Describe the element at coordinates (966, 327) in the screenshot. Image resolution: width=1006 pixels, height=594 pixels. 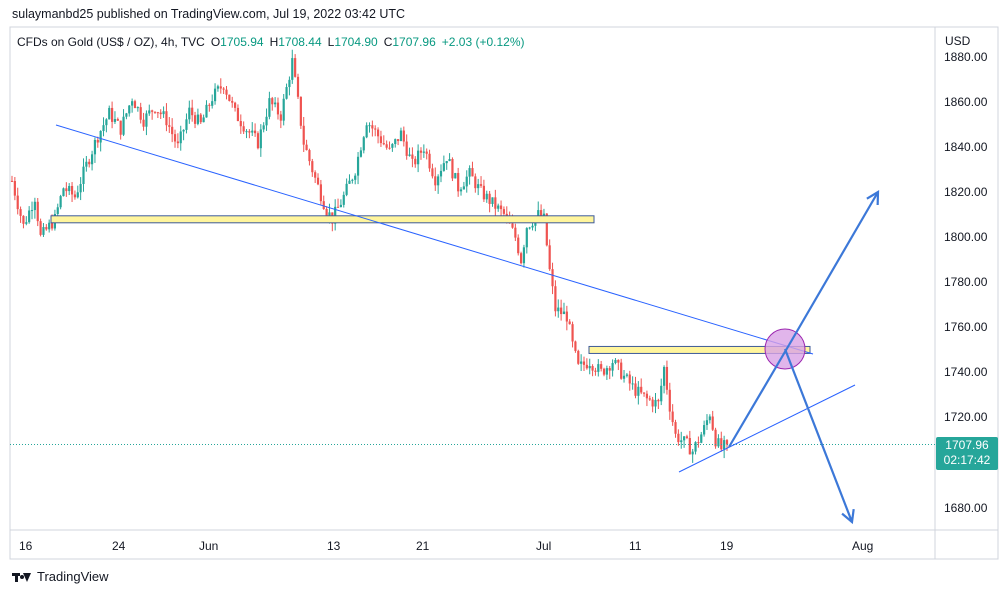
I see `price-tick-label: 1760.00` at that location.